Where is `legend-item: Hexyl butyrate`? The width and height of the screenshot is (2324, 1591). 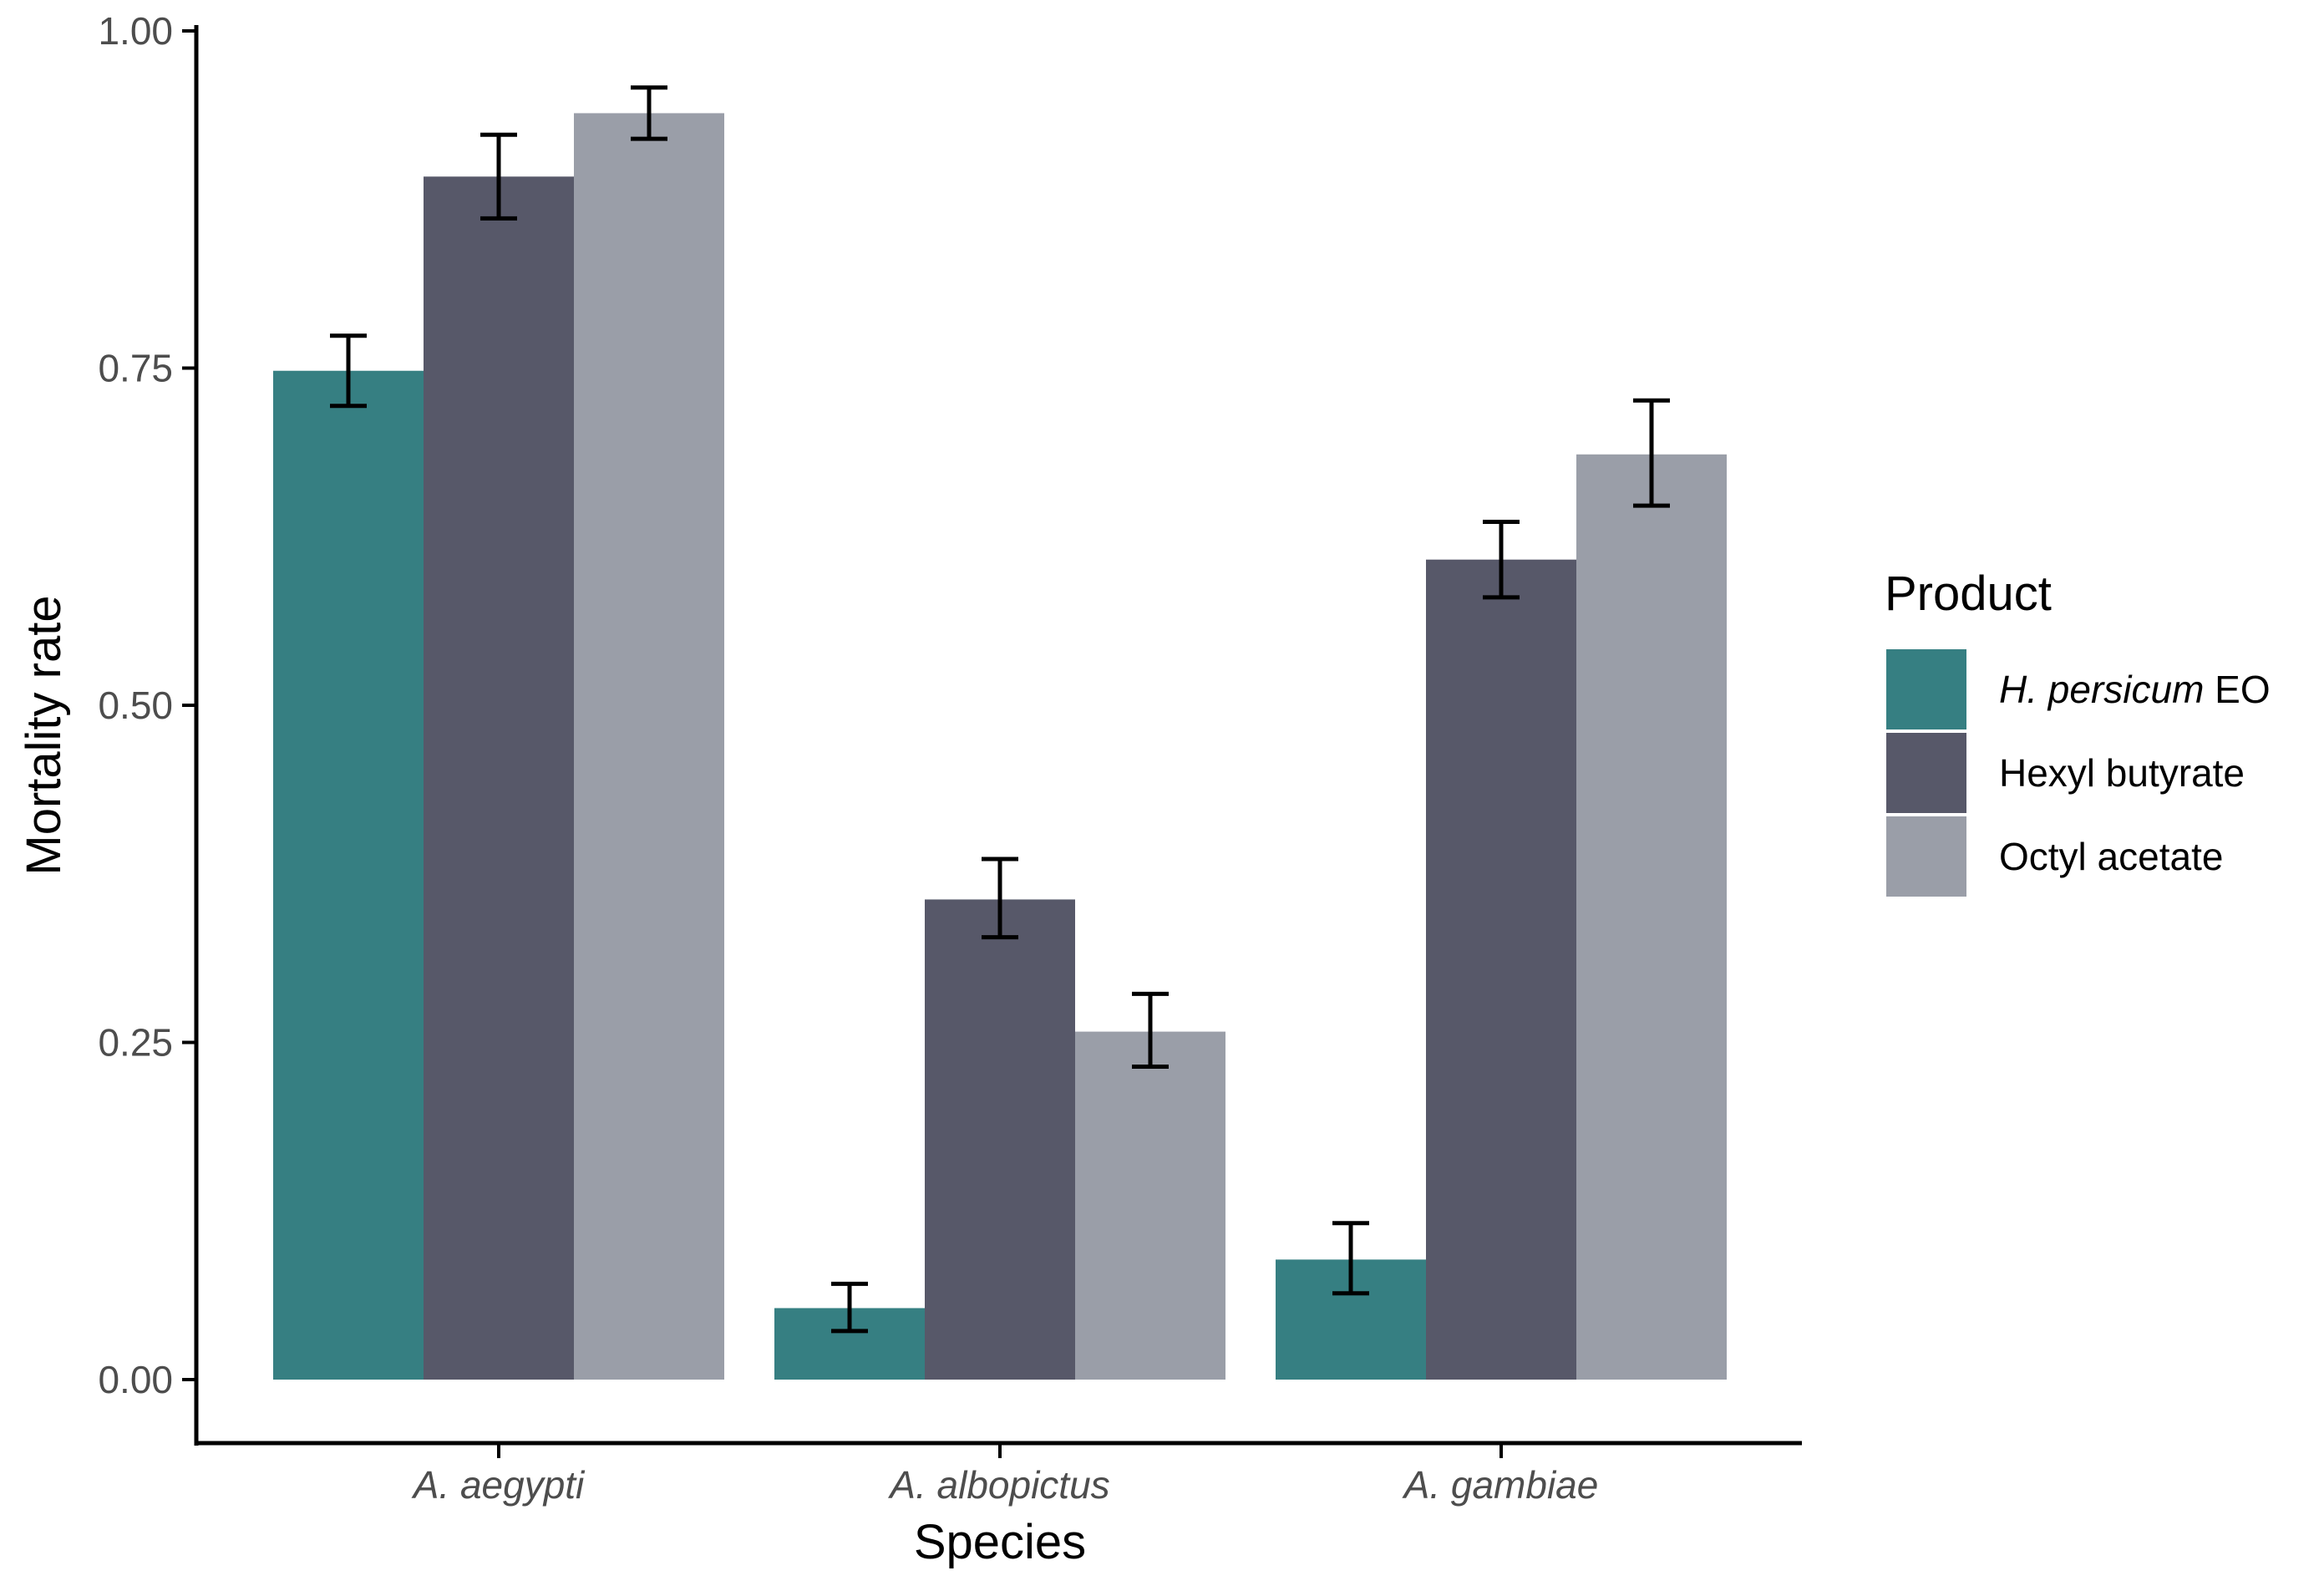
legend-item: Hexyl butyrate is located at coordinates (2065, 773).